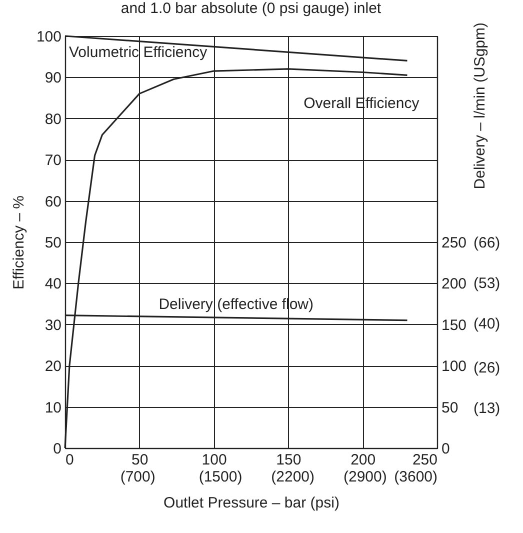 The image size is (523, 533). What do you see at coordinates (416, 477) in the screenshot?
I see `x2-tick-label: (3600)` at bounding box center [416, 477].